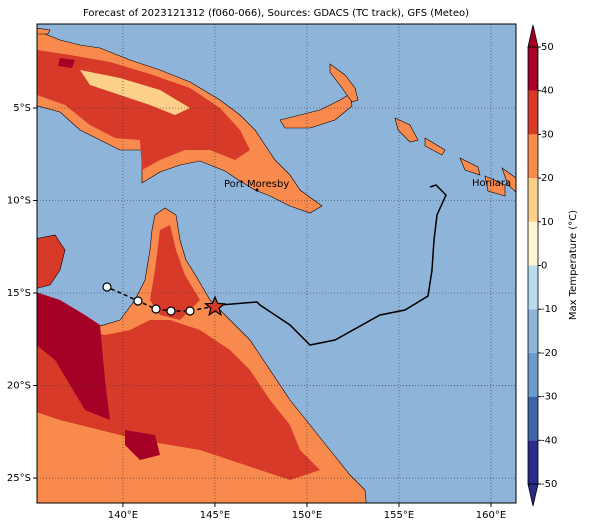  I want to click on colorbar-tick-label: 0, so click(544, 266).